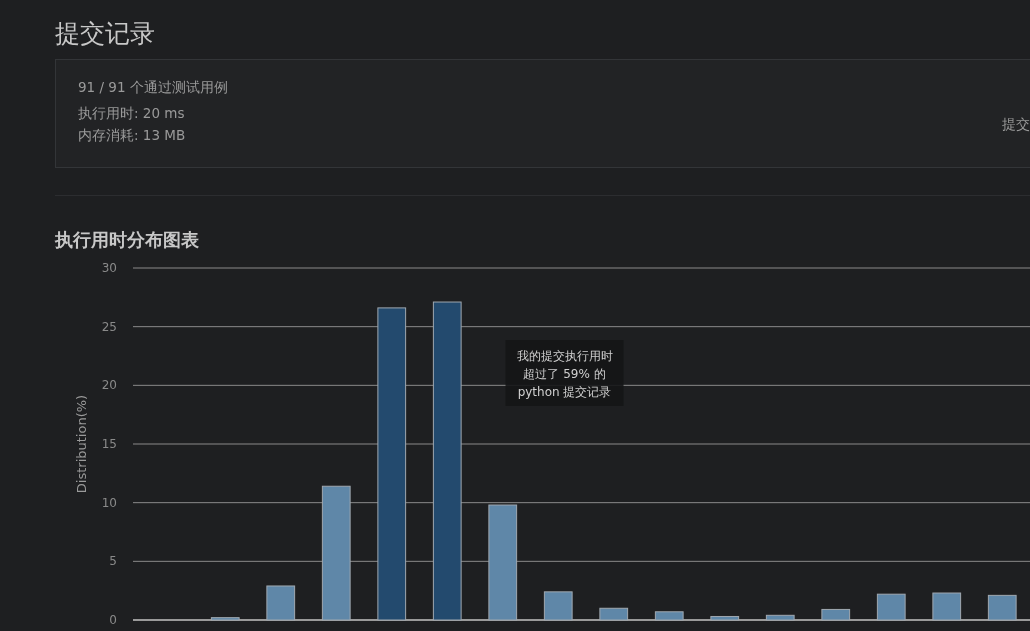  I want to click on text: 提交, so click(1016, 124).